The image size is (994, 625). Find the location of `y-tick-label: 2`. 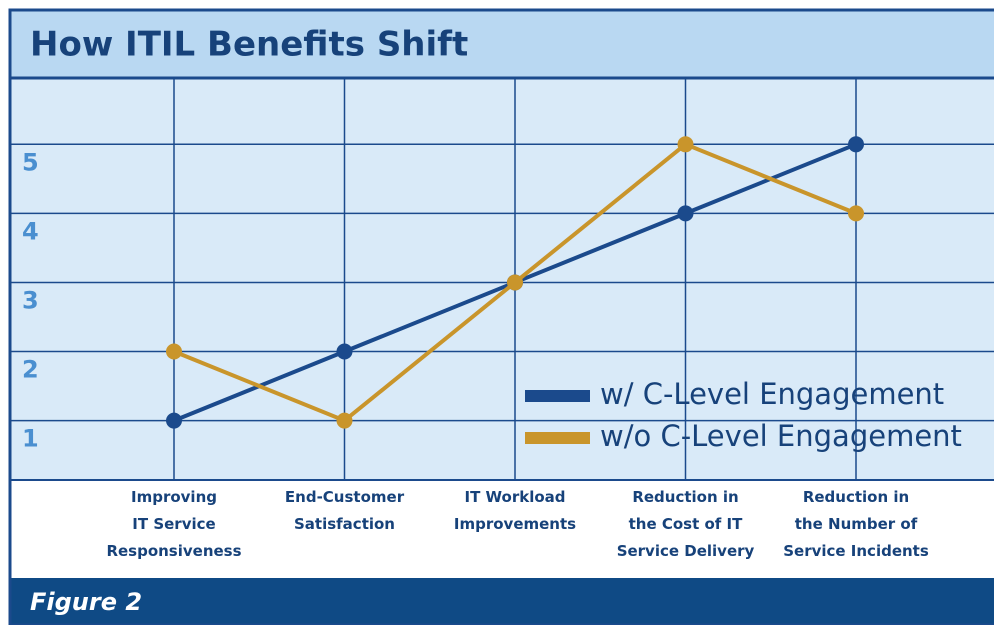

y-tick-label: 2 is located at coordinates (30, 370).